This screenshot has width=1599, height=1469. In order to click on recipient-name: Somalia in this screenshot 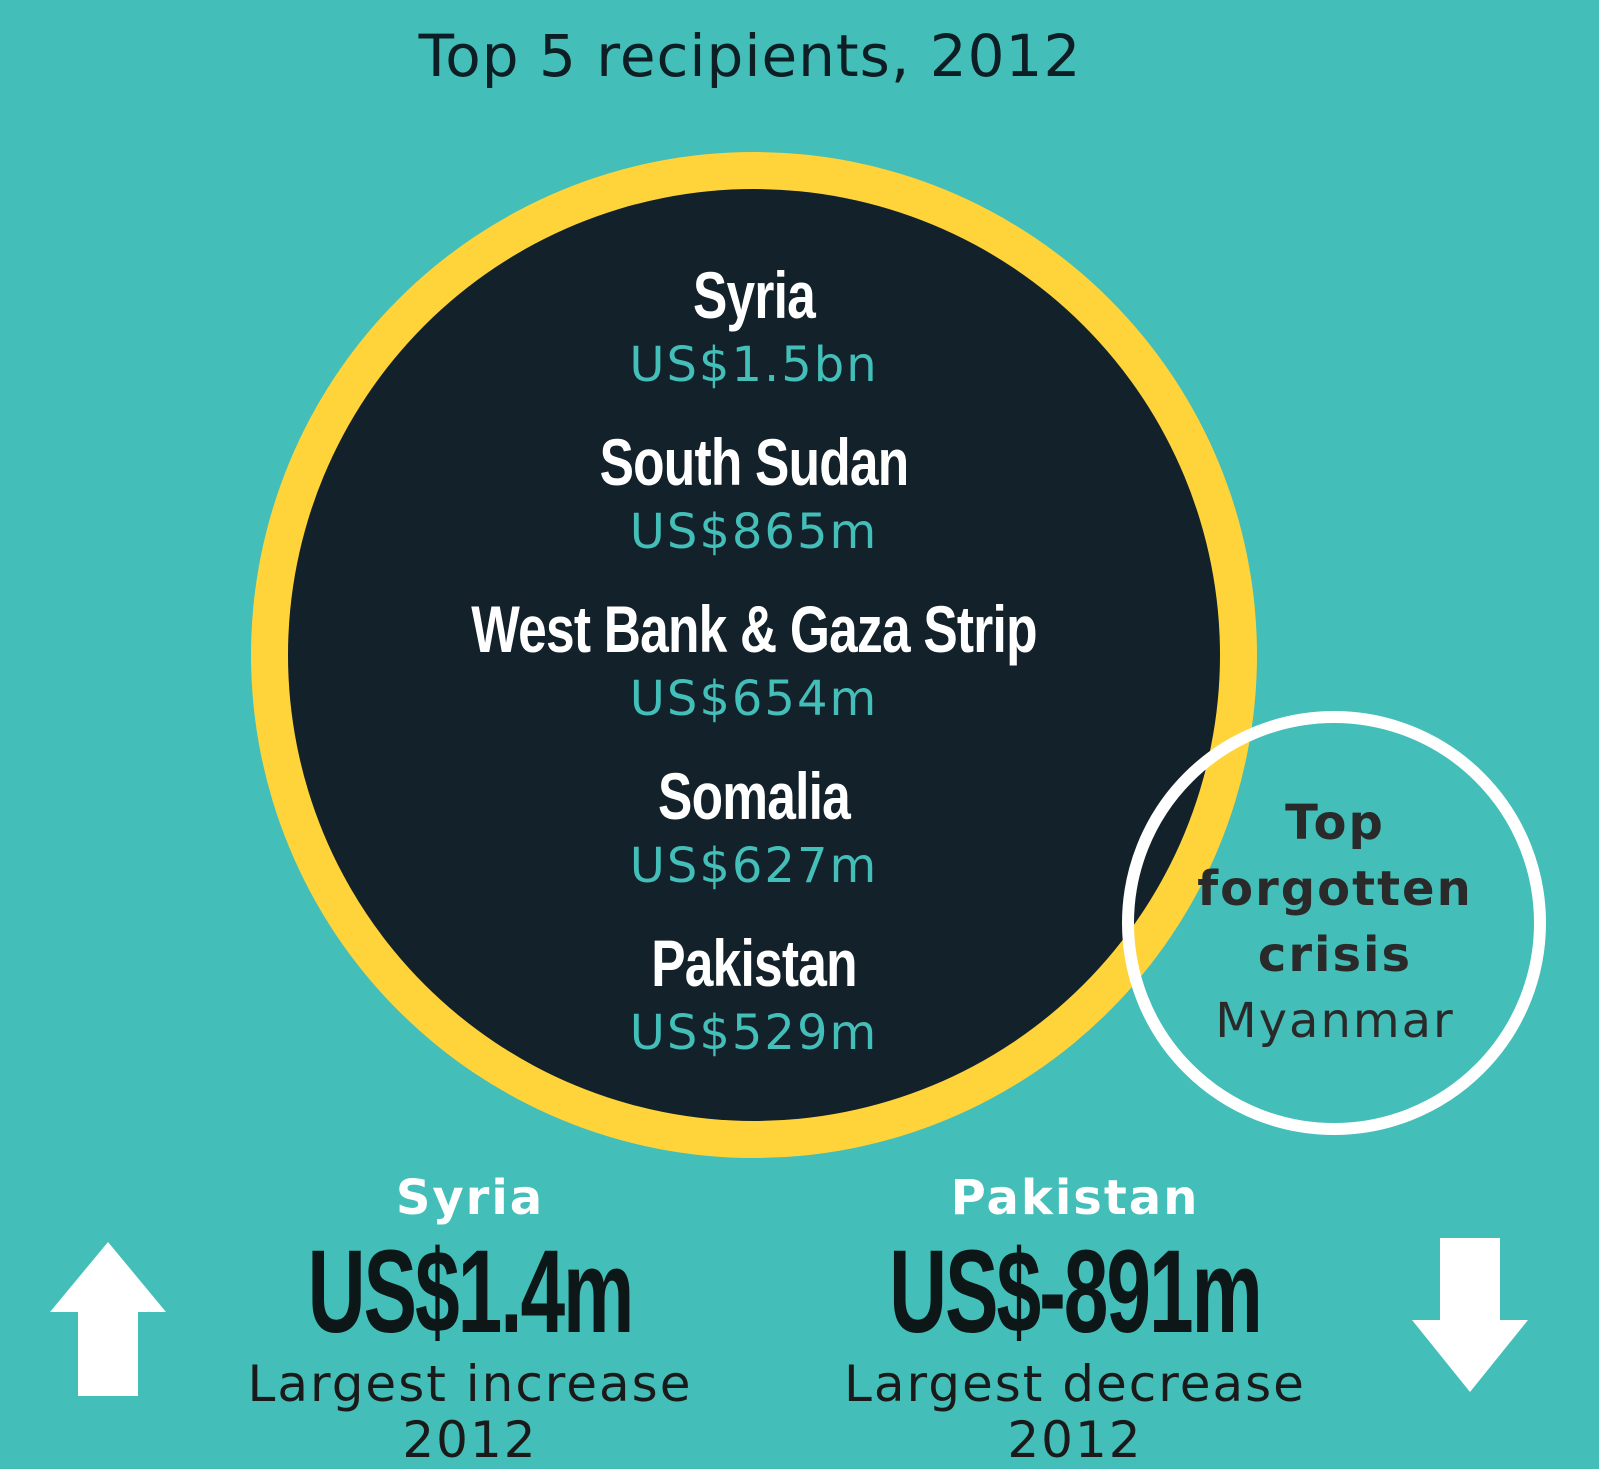, I will do `click(754, 796)`.